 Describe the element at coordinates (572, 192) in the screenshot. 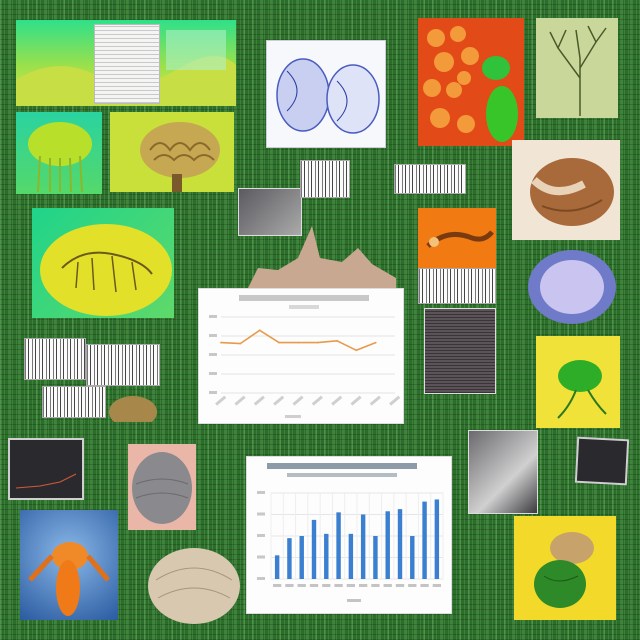

I see `brown-organ-icon` at that location.